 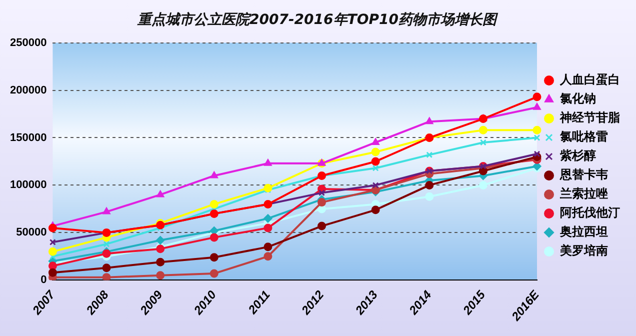 I want to click on chart-title: 重点城市公立医院2007-2016年TOP10药物市场增长图, so click(x=317, y=19).